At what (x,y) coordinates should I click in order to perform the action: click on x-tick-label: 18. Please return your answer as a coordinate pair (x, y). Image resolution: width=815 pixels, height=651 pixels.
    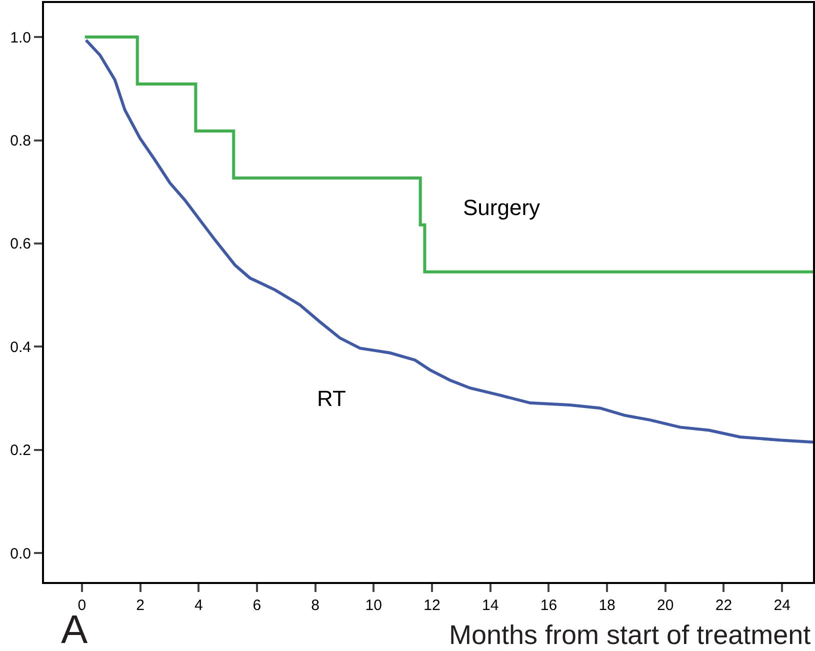
    Looking at the image, I should click on (607, 605).